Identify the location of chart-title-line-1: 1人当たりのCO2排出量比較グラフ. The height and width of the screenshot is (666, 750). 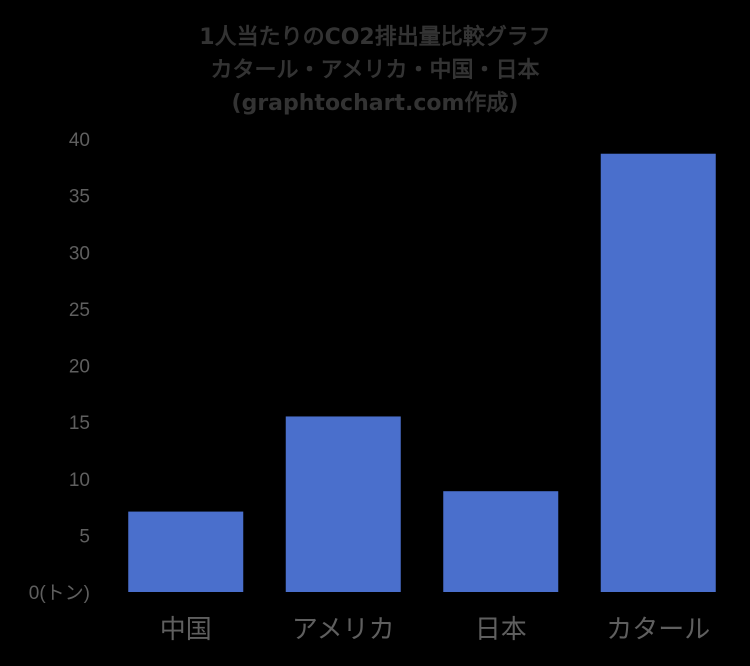
(374, 37).